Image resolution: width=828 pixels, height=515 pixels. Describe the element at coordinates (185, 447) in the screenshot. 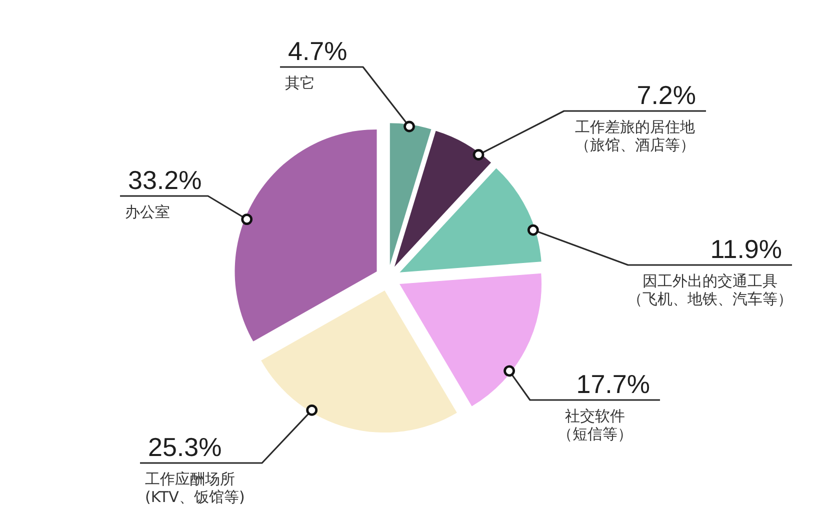

I see `data-label: 25.3%` at that location.